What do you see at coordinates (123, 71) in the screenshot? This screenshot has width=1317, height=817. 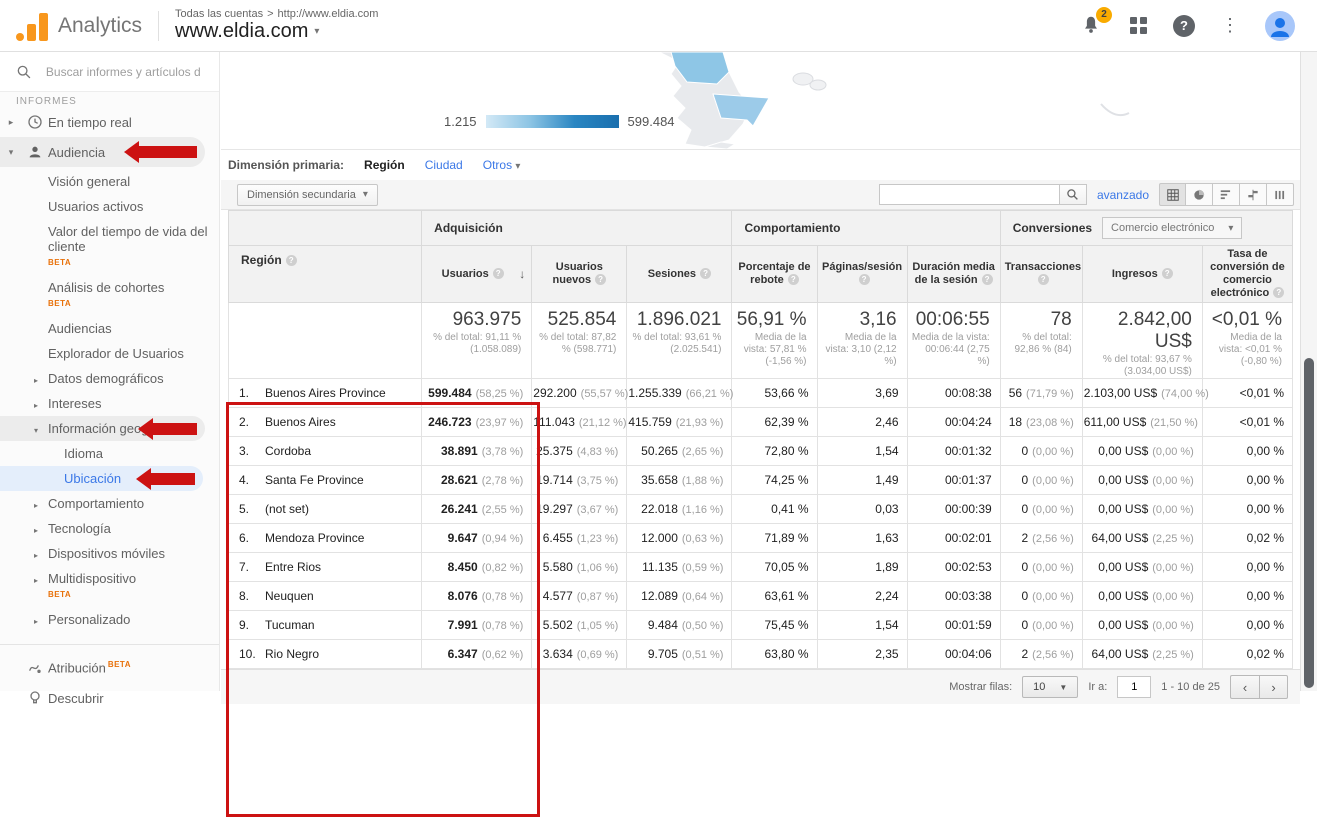 I see `search-input` at bounding box center [123, 71].